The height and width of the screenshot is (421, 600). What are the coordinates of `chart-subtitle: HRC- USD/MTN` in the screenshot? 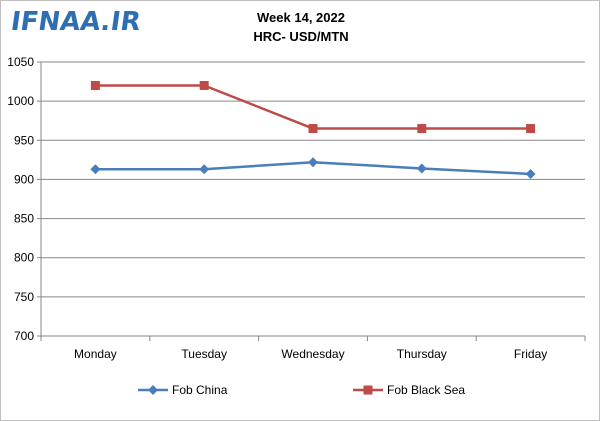 It's located at (301, 36).